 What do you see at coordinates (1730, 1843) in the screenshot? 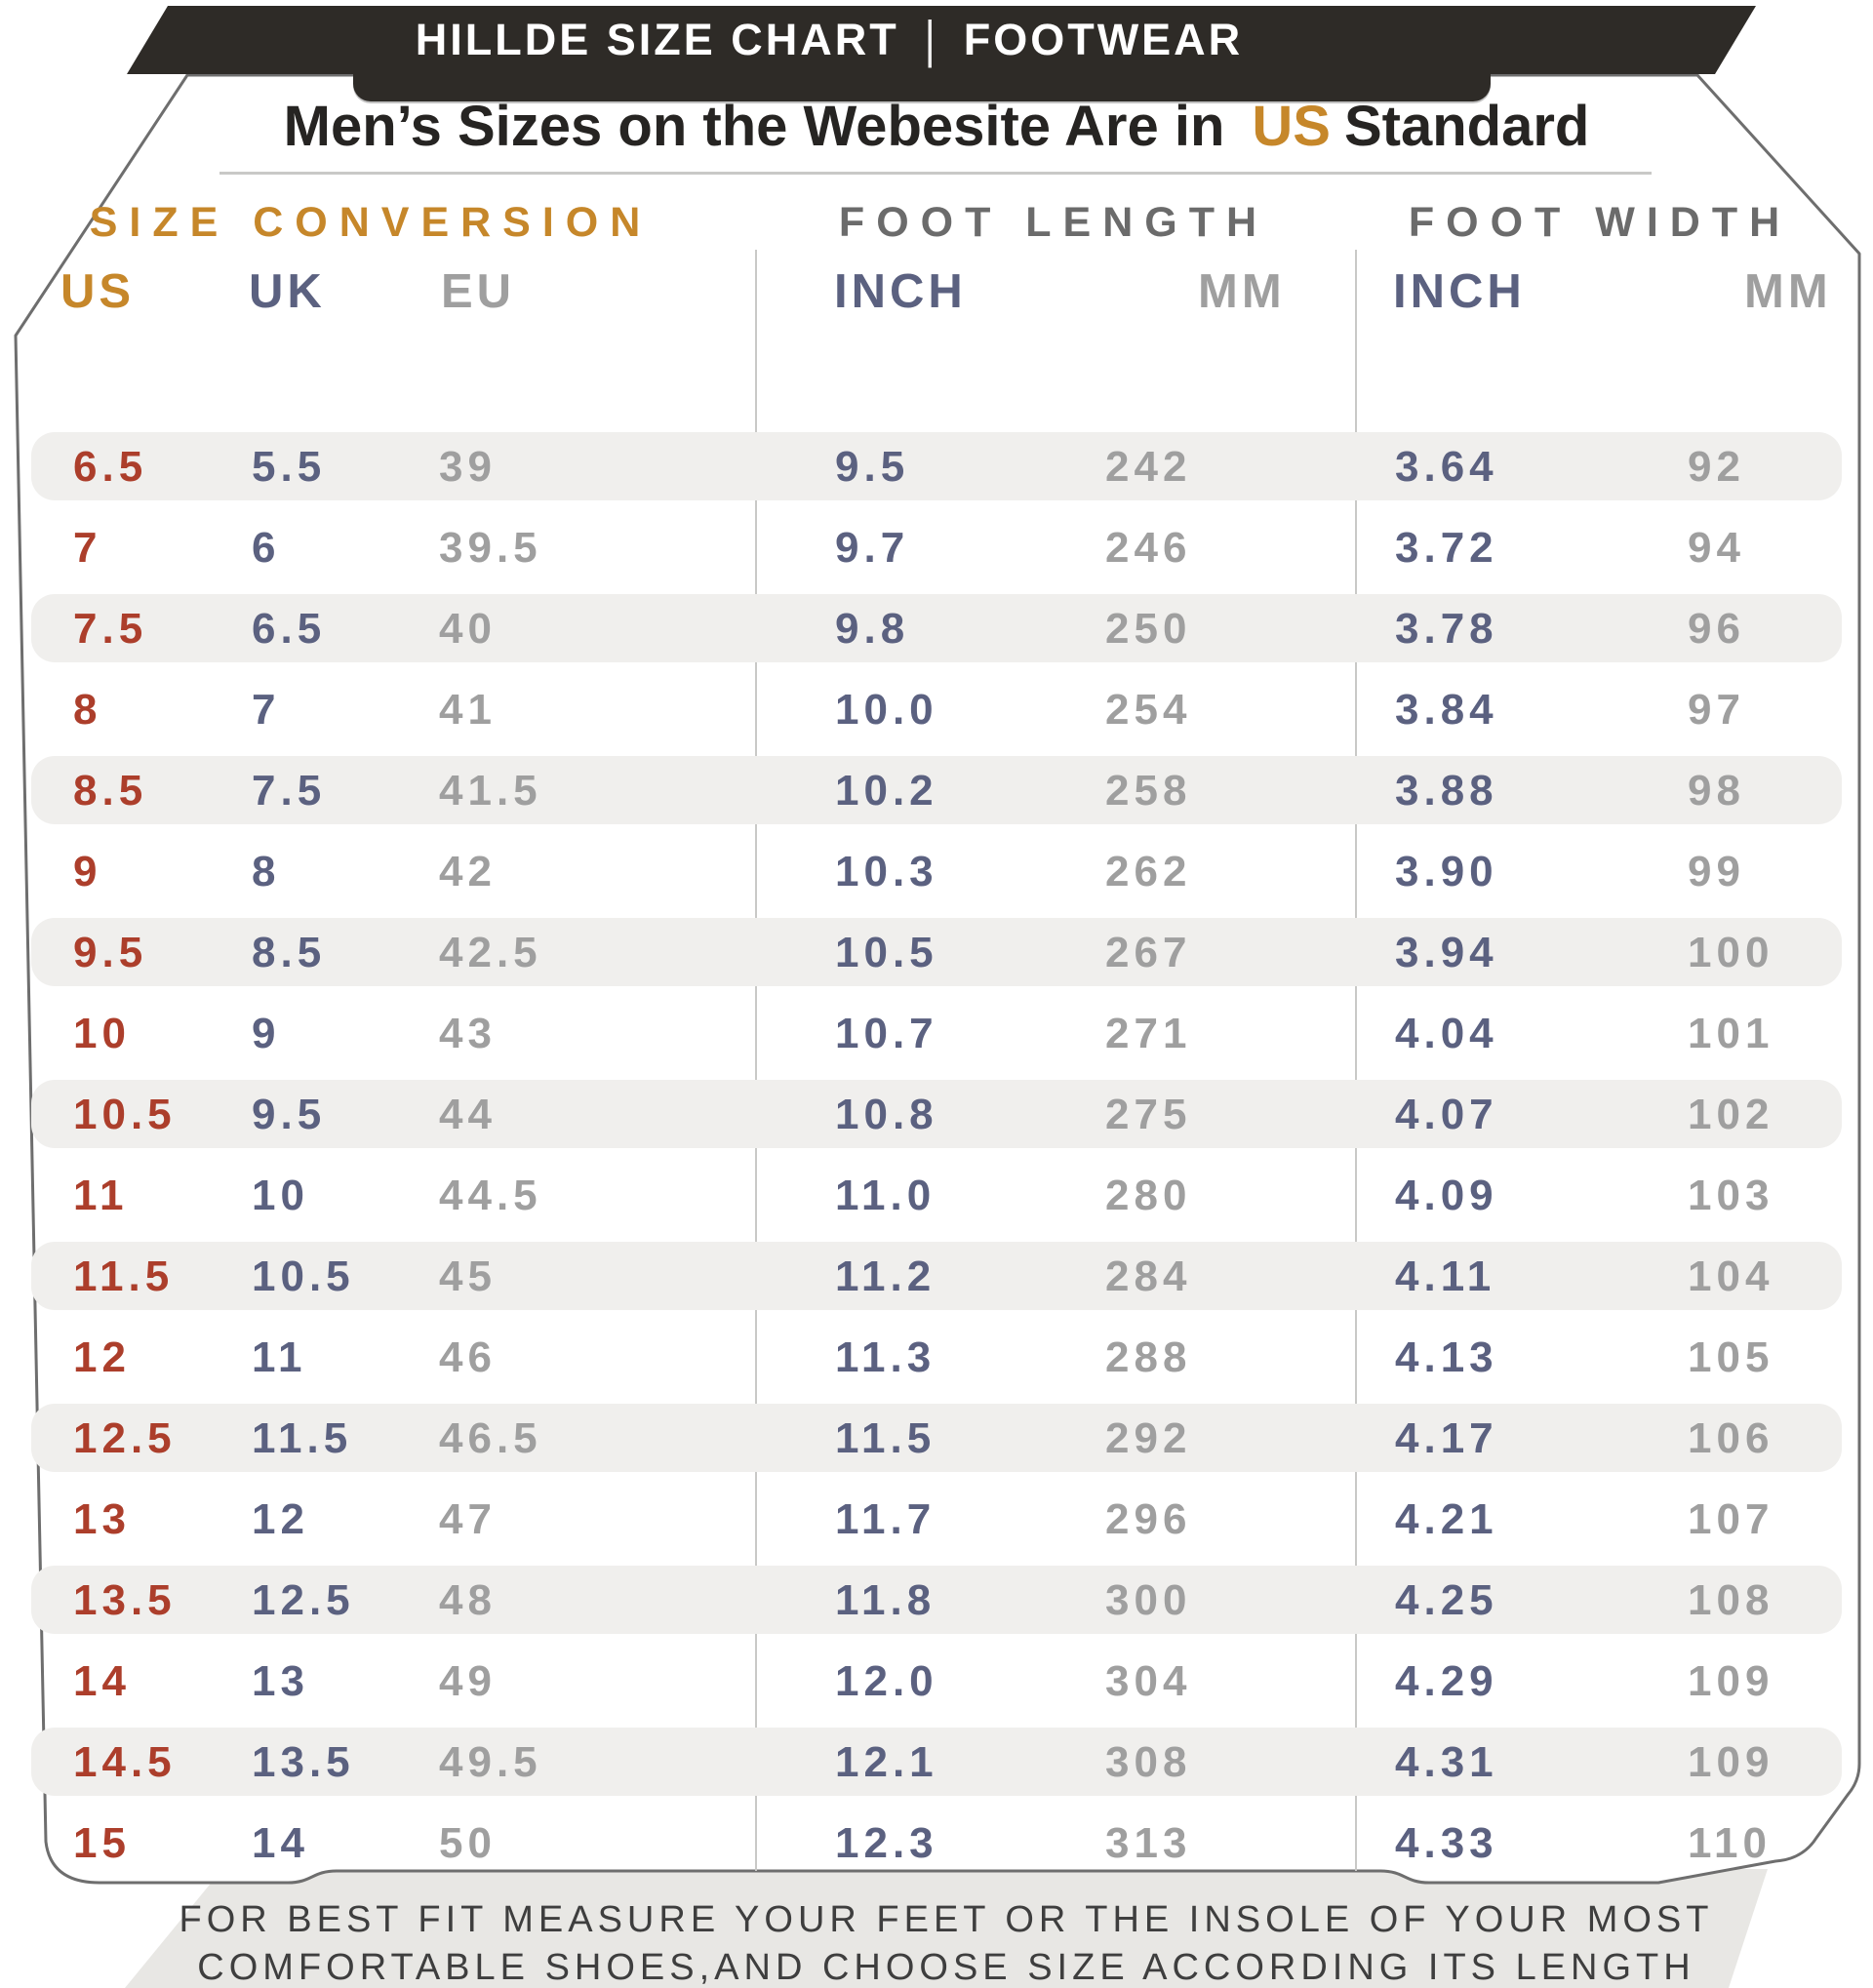
I see `cell-width-mm: 110` at bounding box center [1730, 1843].